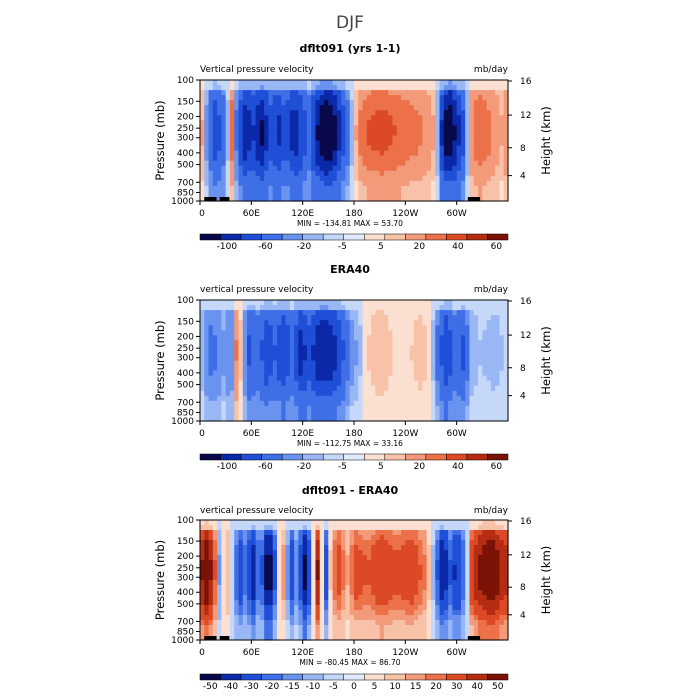 The image size is (700, 700). What do you see at coordinates (313, 237) in the screenshot?
I see `colorbar-box` at bounding box center [313, 237].